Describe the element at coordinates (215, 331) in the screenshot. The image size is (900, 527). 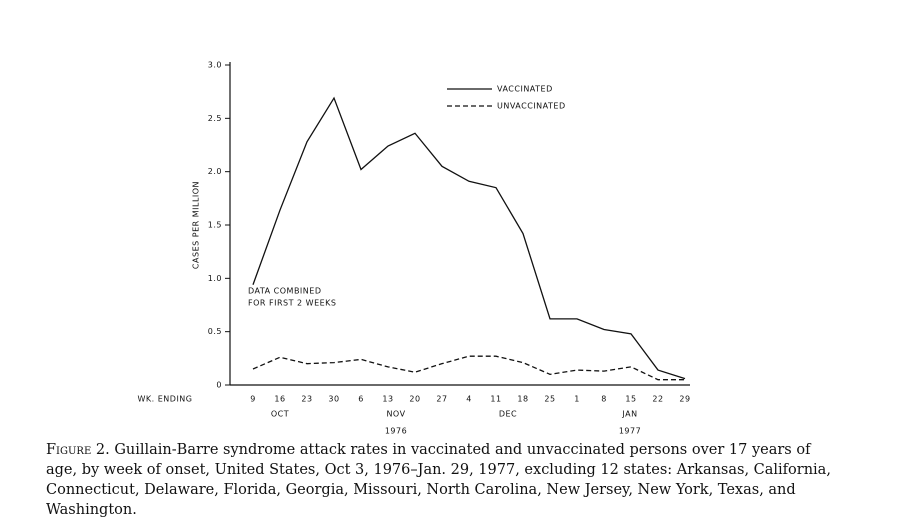
I see `y-tick-label: 0.5` at that location.